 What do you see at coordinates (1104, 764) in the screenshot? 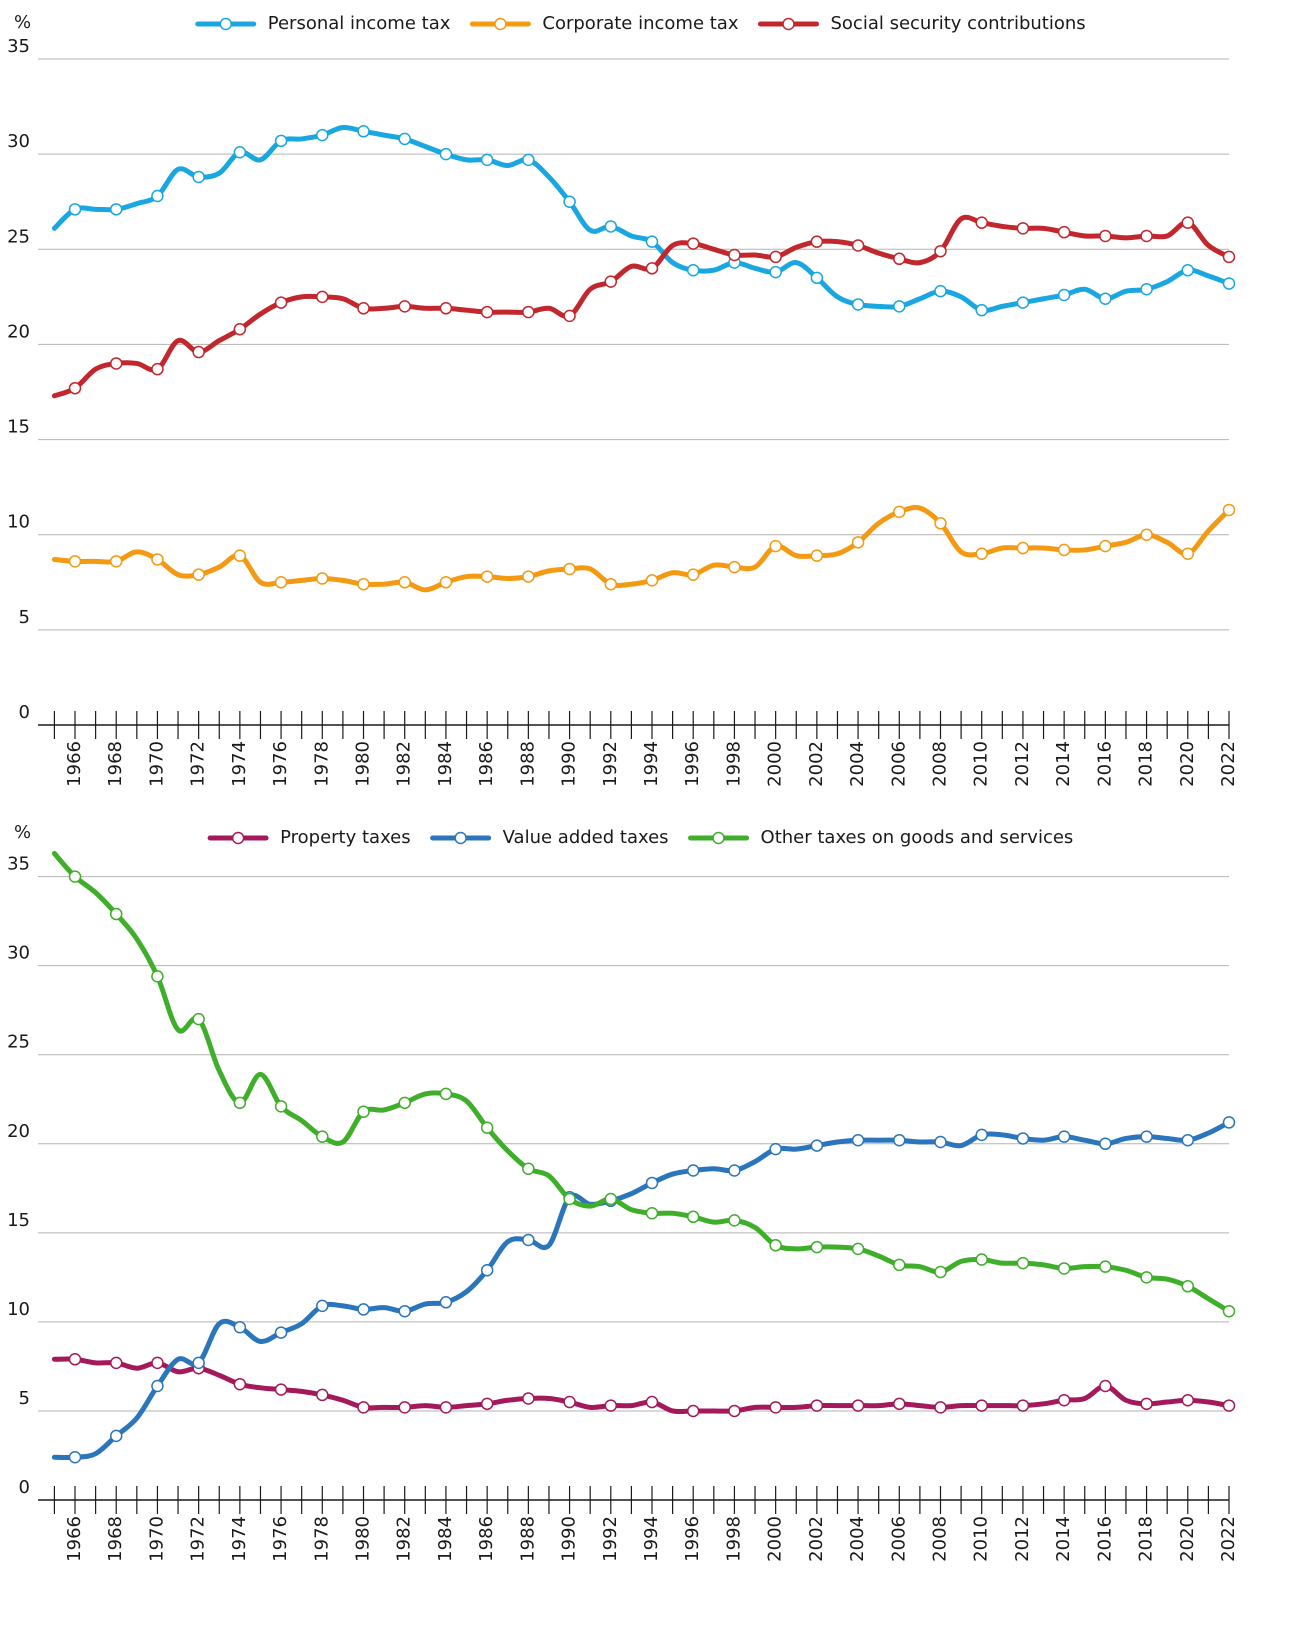
I see `x-tick-label: 2016` at bounding box center [1104, 764].